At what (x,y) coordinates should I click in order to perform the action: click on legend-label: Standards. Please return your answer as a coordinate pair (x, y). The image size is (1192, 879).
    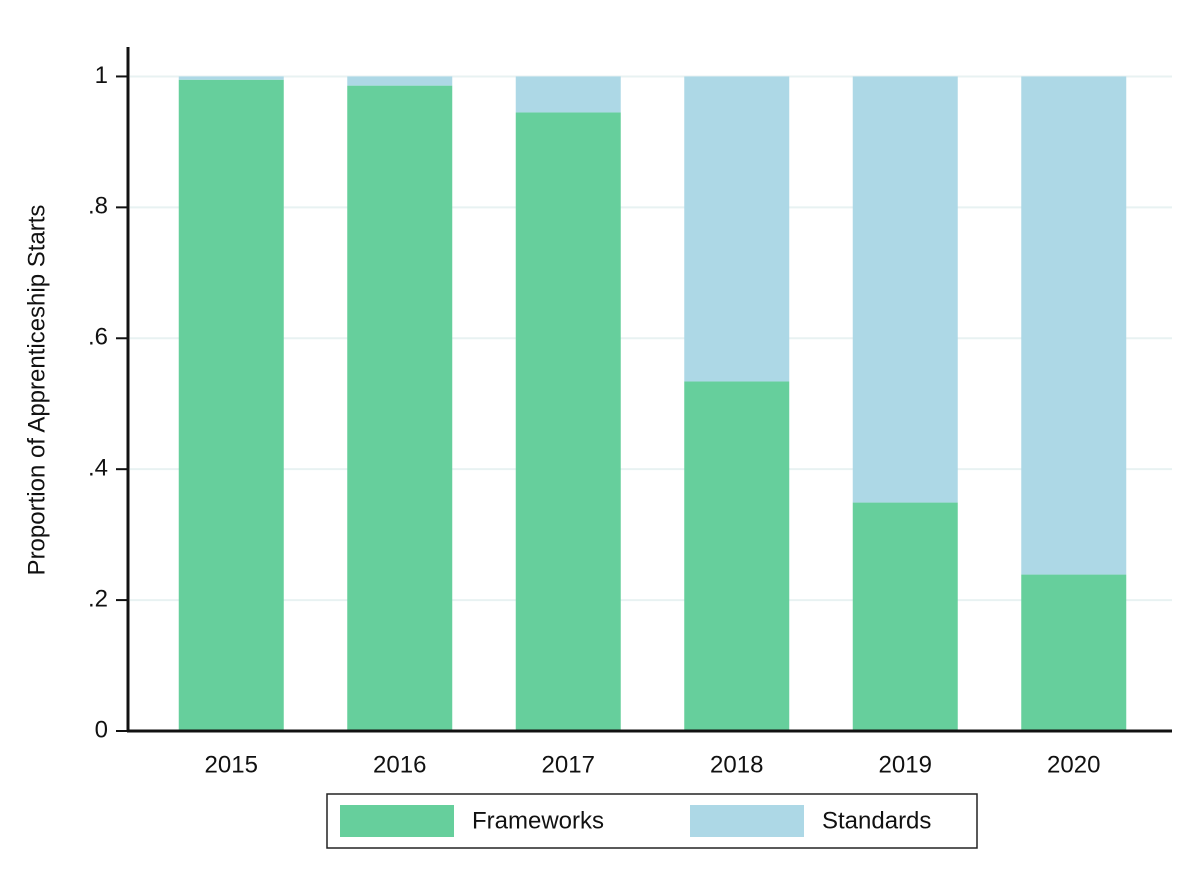
    Looking at the image, I should click on (876, 820).